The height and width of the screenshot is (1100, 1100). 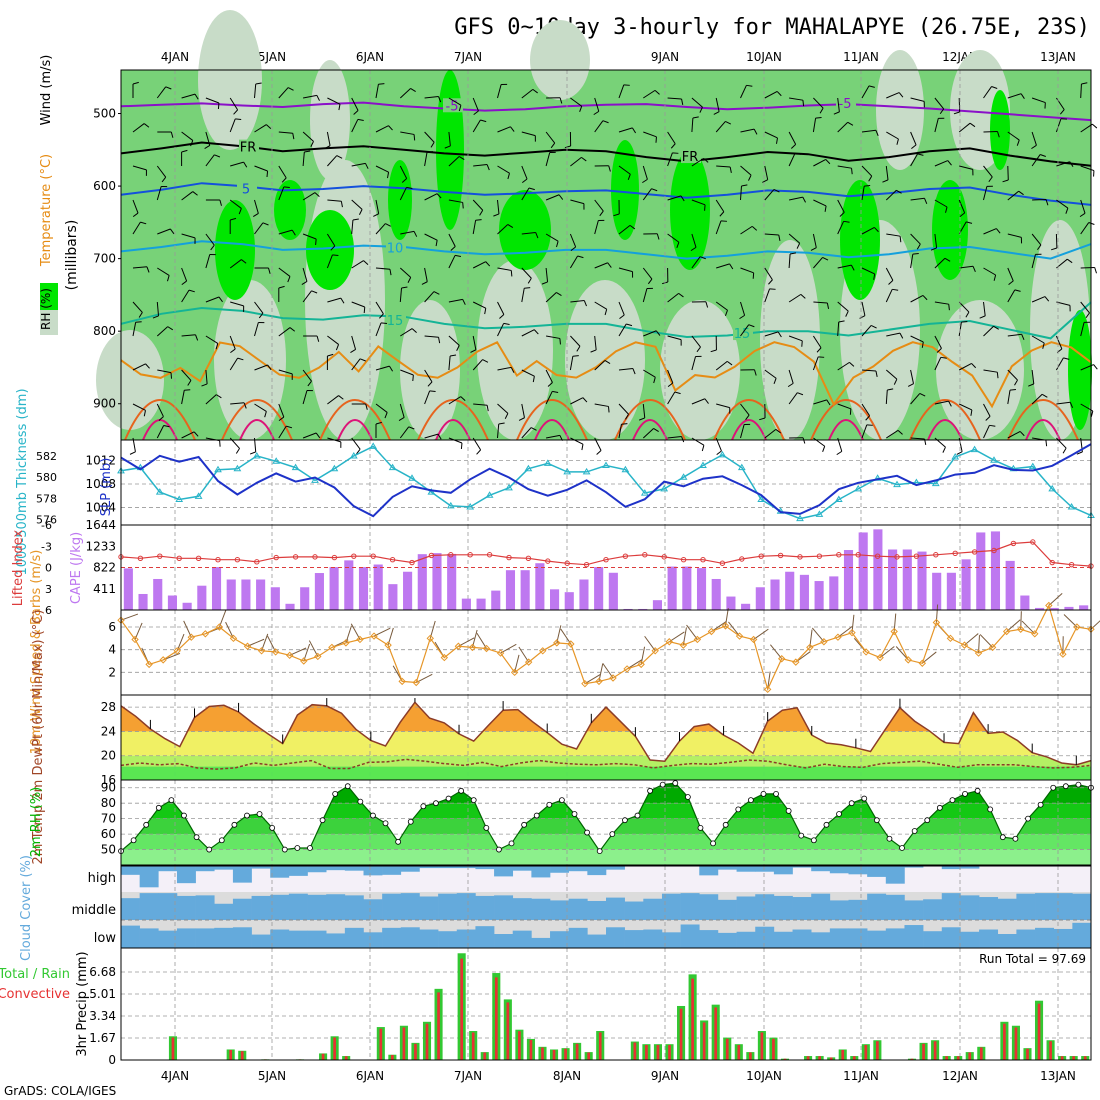 What do you see at coordinates (112, 627) in the screenshot?
I see `wind-tick-6: 6` at bounding box center [112, 627].